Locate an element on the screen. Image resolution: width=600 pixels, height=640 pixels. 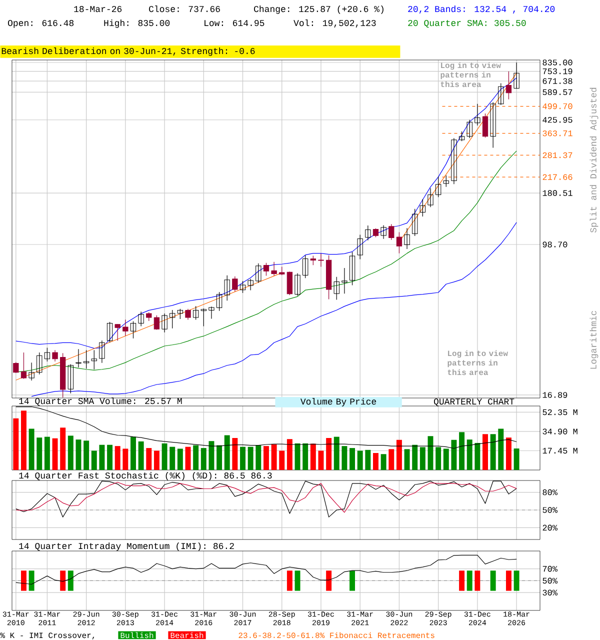
ref-line-label: 363.71 is located at coordinates (557, 133).